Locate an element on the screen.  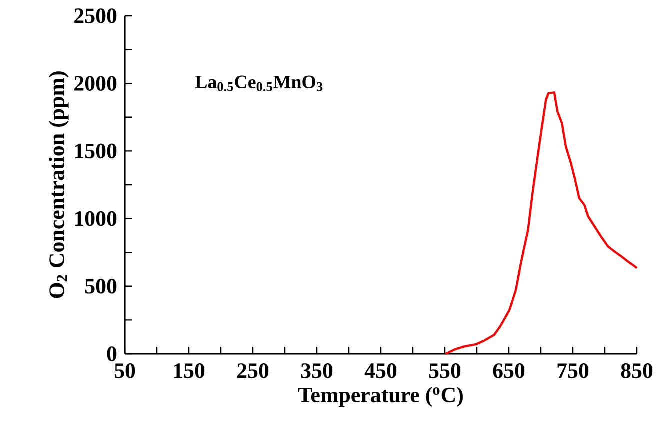
x-axis-title: Temperature ($^{o}$C) is located at coordinates (380, 397).